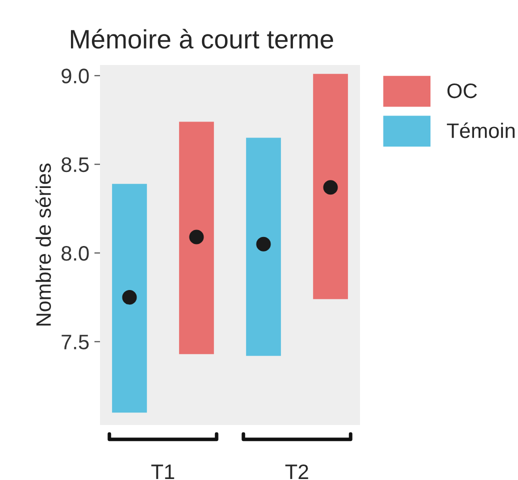 The image size is (518, 480). I want to click on y-tick-label: 7.5, so click(75, 342).